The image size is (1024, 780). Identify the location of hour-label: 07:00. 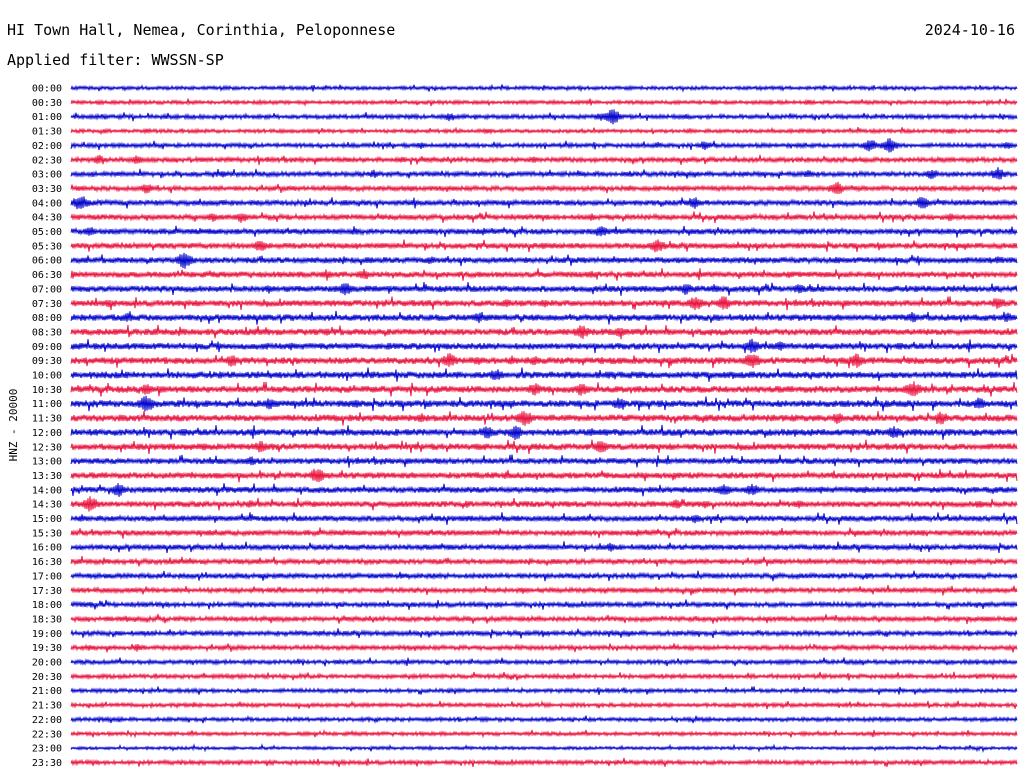
(47, 289).